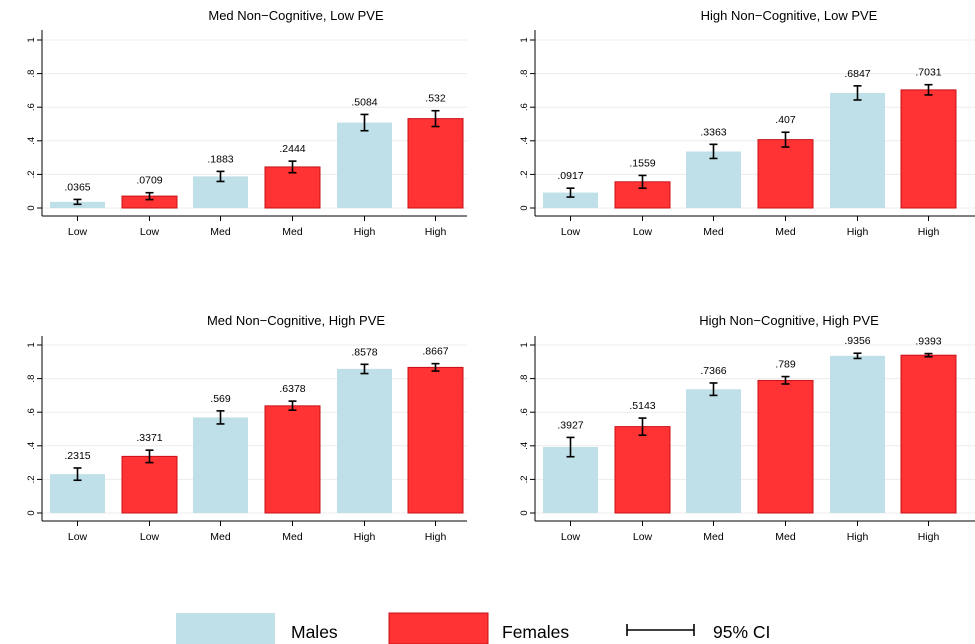 This screenshot has width=975, height=644. I want to click on data-label: .7366, so click(713, 371).